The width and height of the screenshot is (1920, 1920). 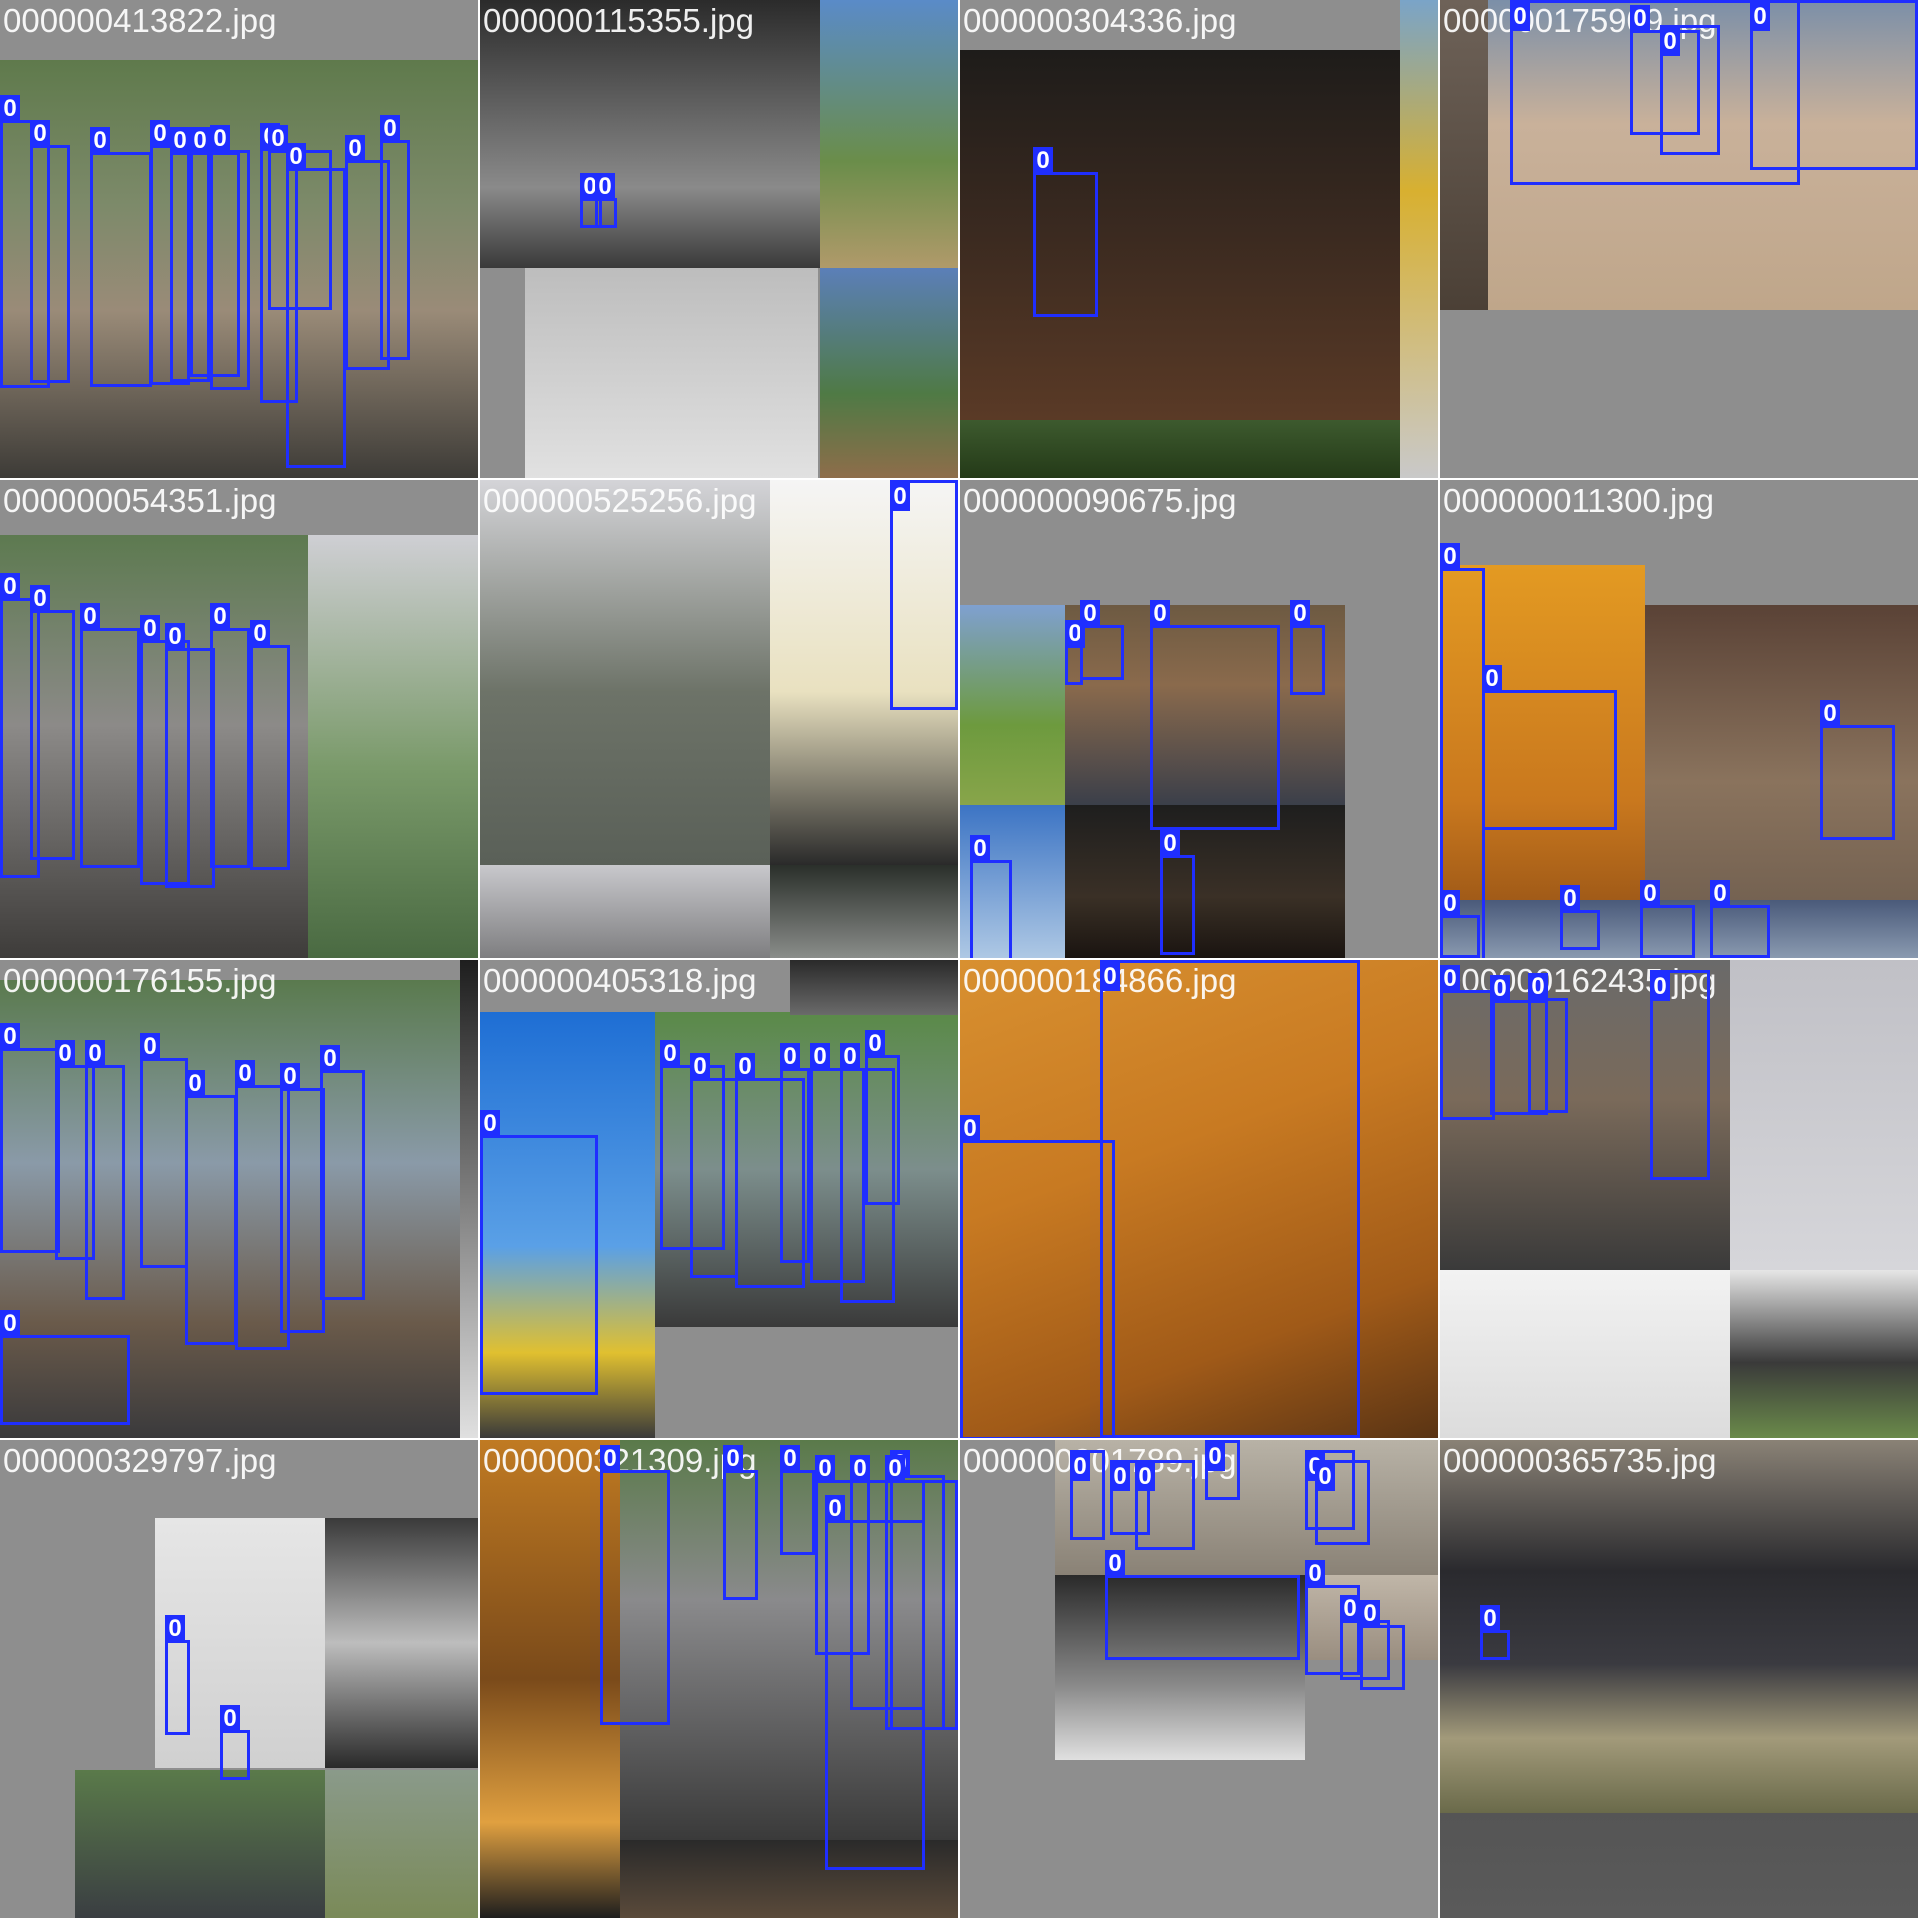 What do you see at coordinates (1100, 20) in the screenshot?
I see `tile-filename: 000000304336.jpg` at bounding box center [1100, 20].